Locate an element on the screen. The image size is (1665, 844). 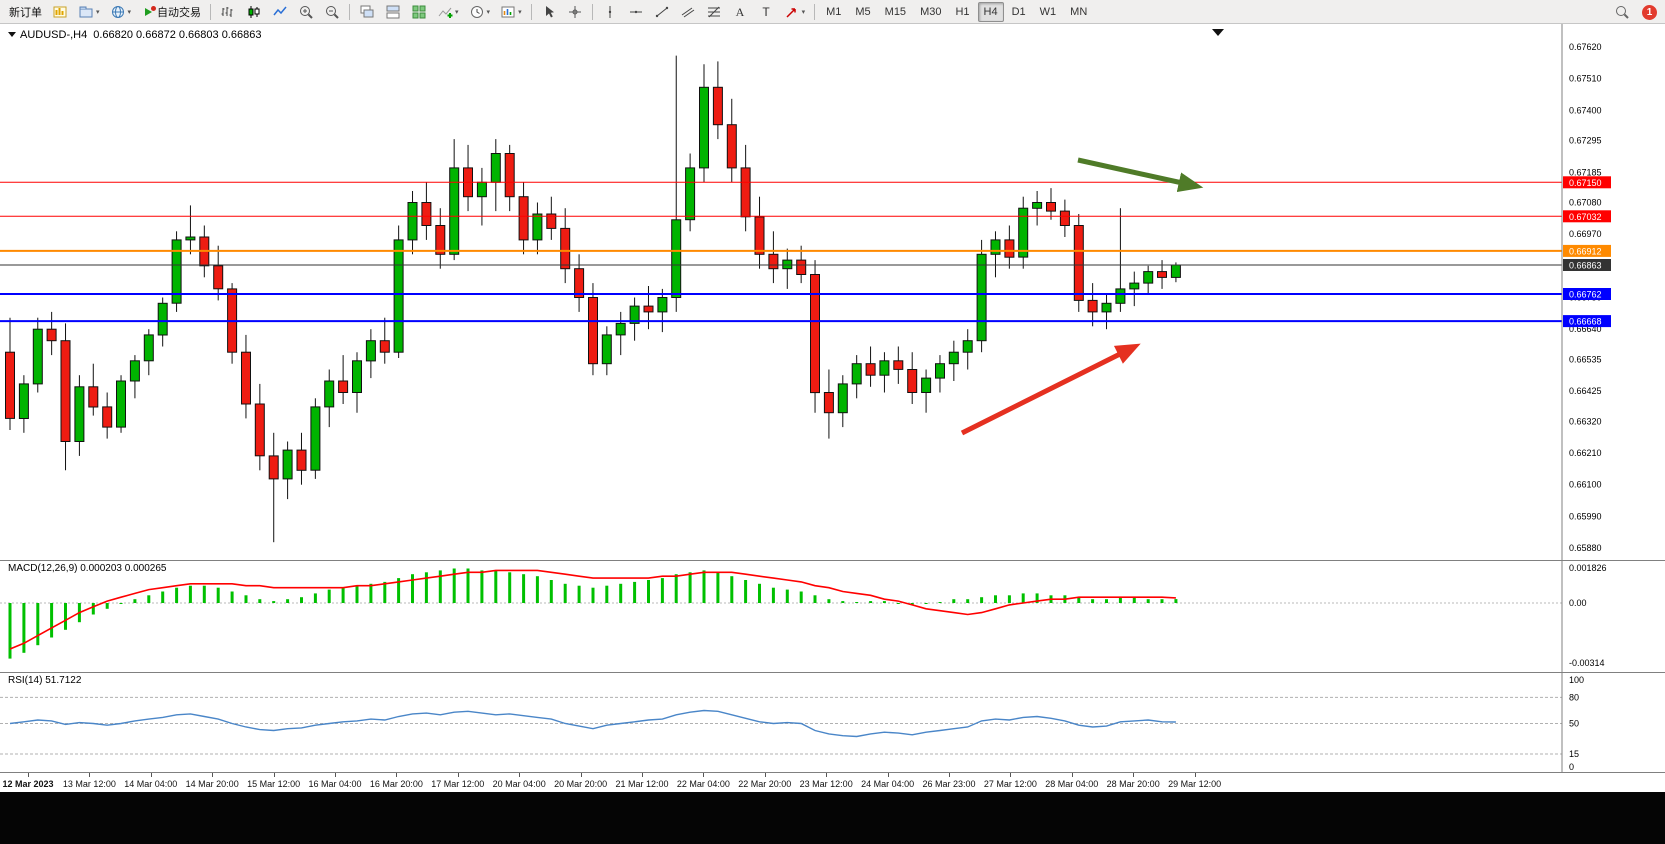
rsi-axis is located at coordinates (1614, 722).